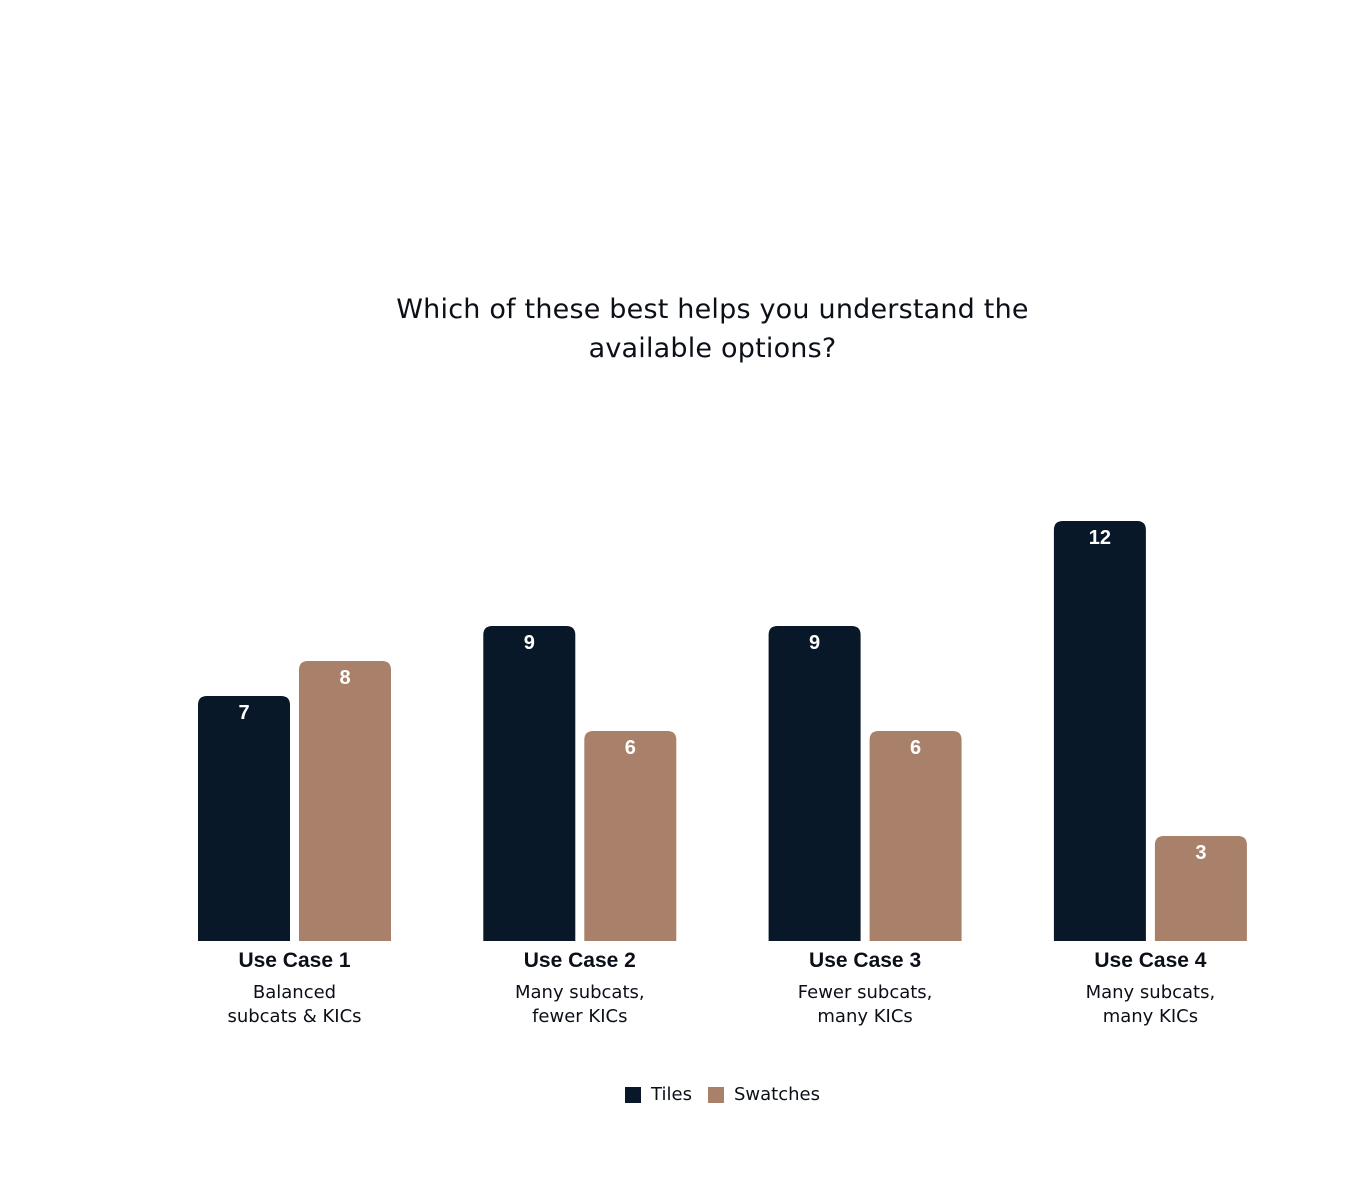 The height and width of the screenshot is (1180, 1362). I want to click on category-desc-use-case-2-line-1: Many subcats,, so click(580, 992).